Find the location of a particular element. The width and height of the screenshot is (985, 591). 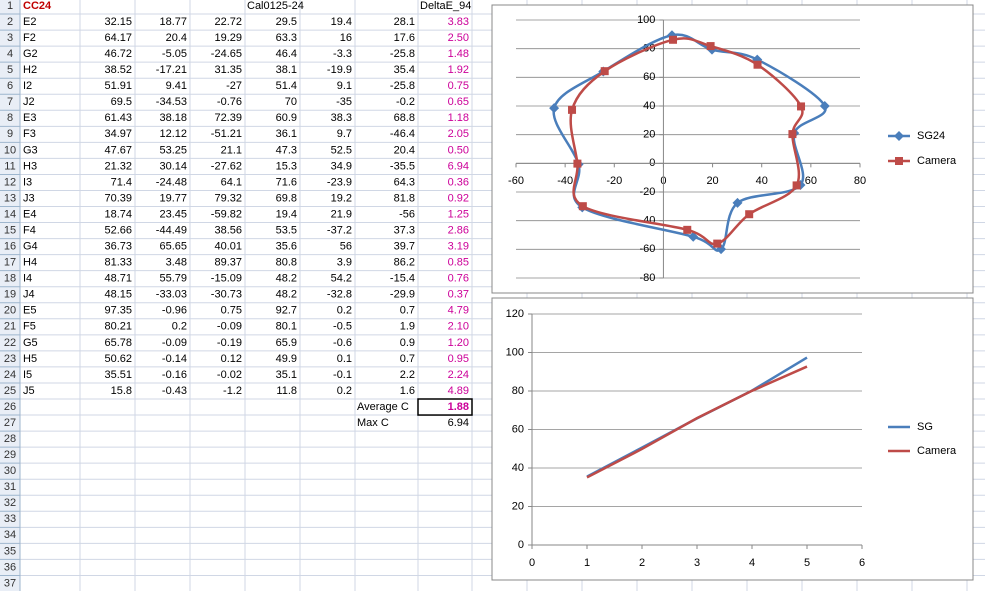

value-cell: -1.2 is located at coordinates (232, 391).